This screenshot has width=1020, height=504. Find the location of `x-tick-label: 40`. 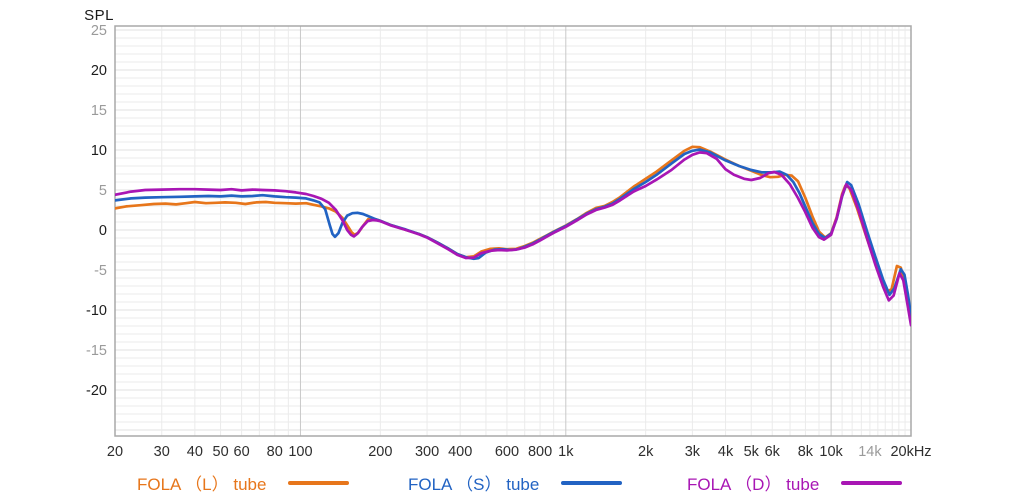

x-tick-label: 40 is located at coordinates (195, 452).